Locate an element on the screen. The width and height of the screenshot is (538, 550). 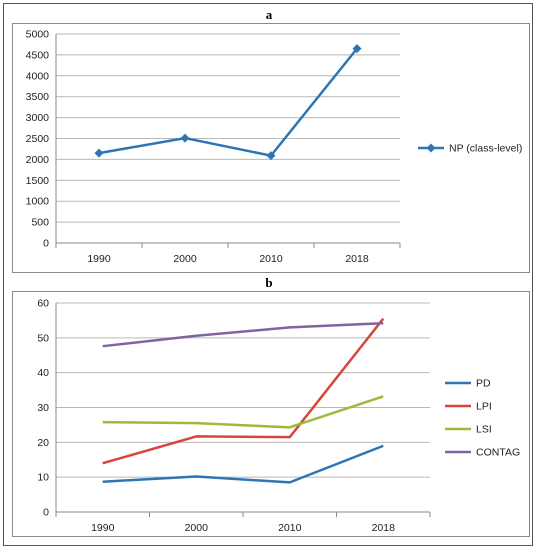
y-tick-label: 1000 is located at coordinates (38, 202).